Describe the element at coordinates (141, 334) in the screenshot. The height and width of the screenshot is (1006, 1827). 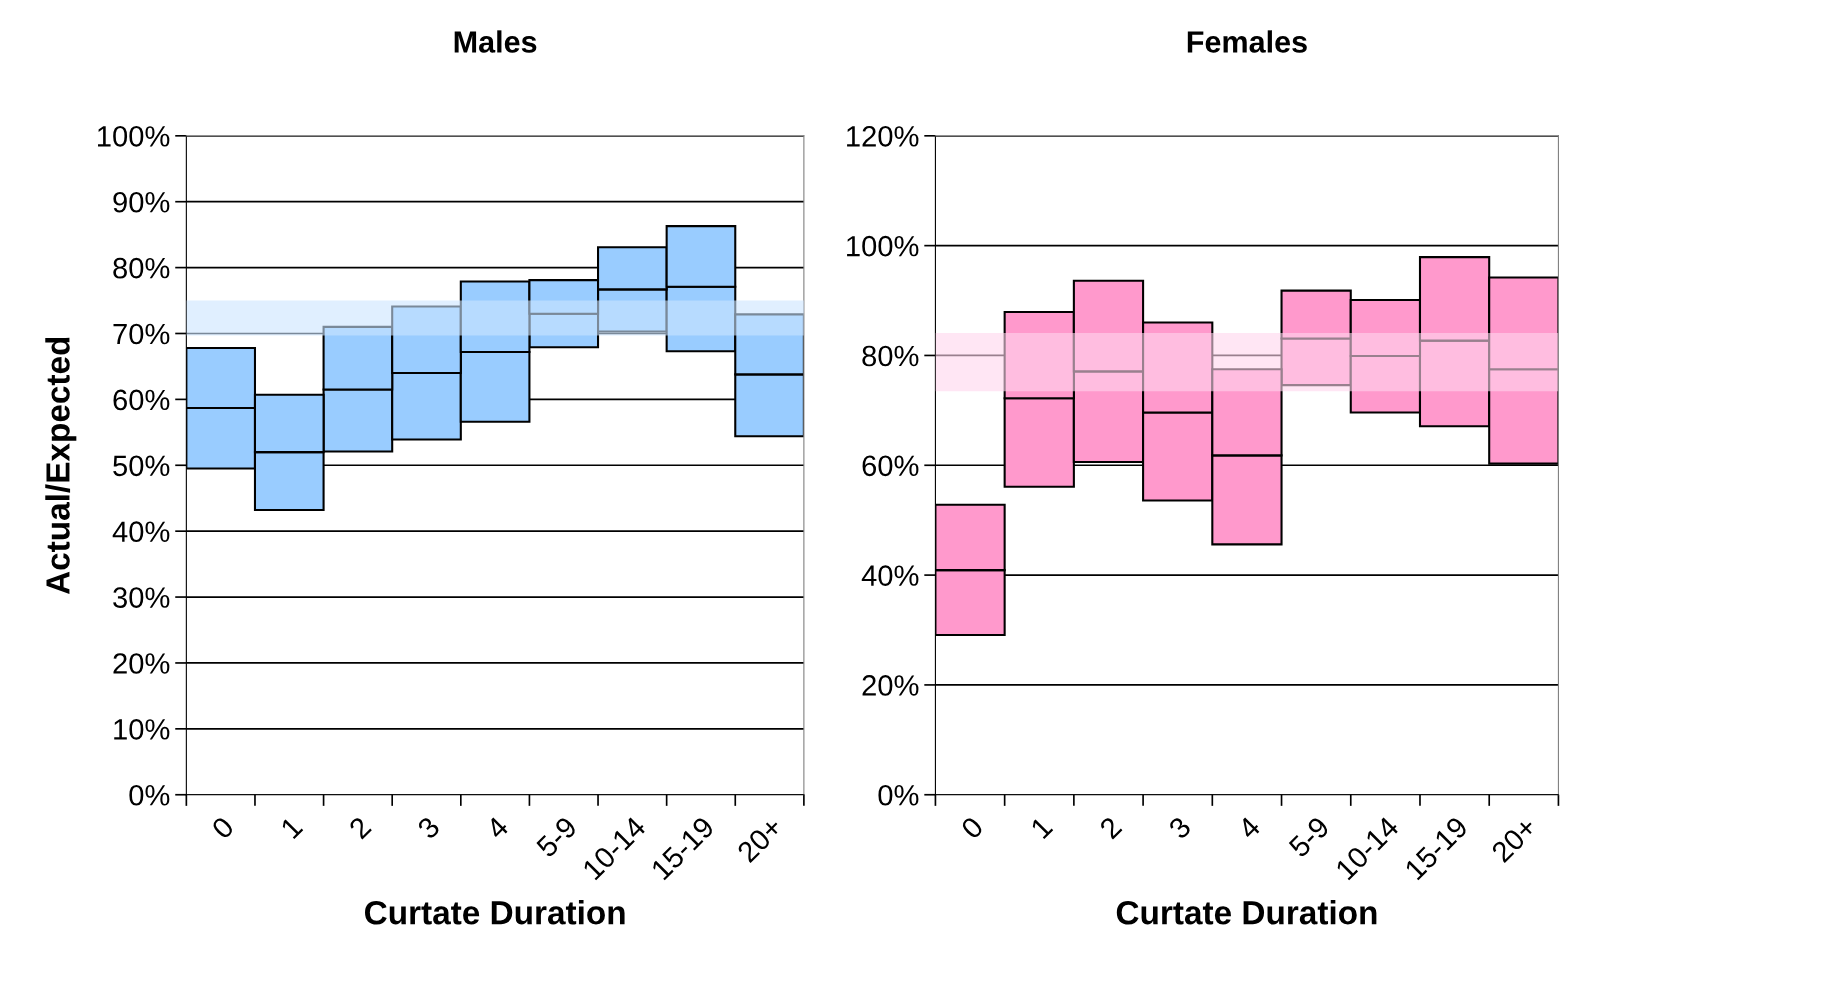
I see `y-tick-label: 70%` at that location.